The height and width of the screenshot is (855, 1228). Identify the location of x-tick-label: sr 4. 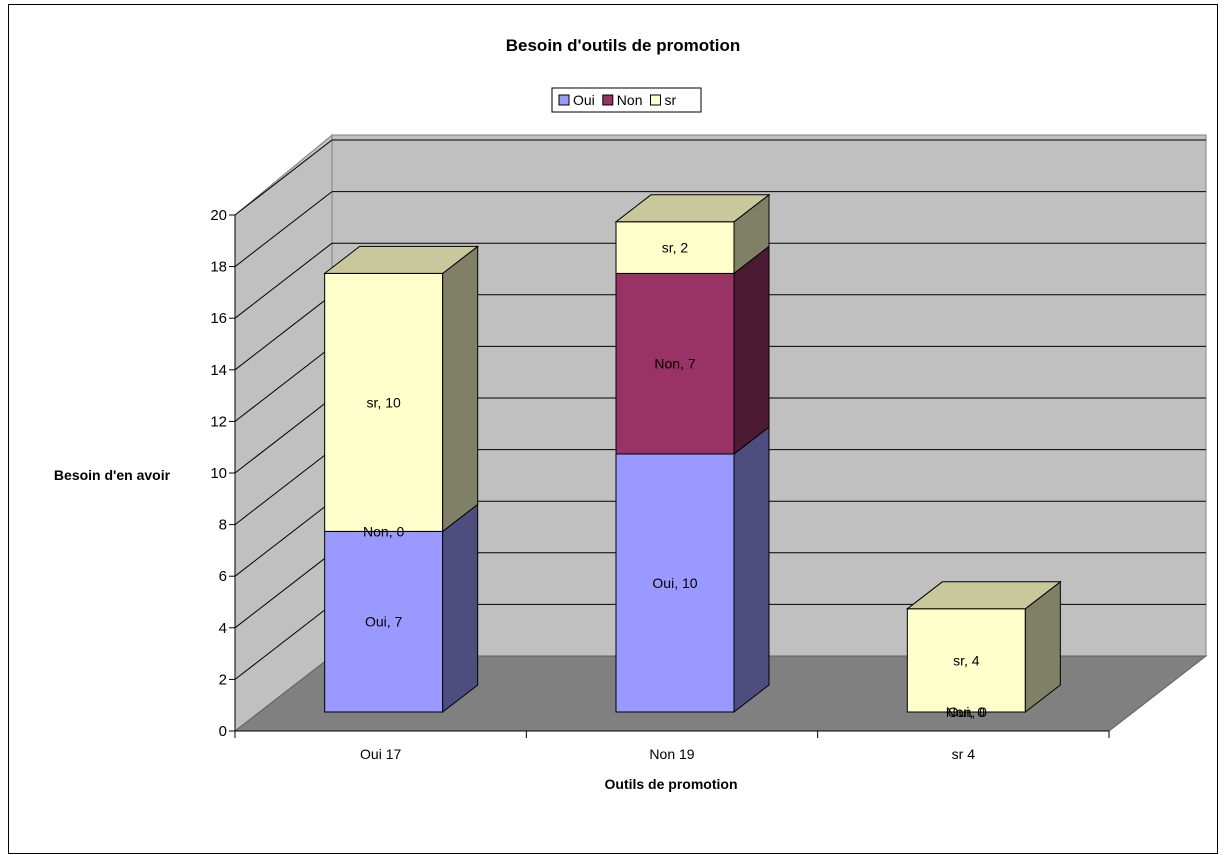
(964, 754).